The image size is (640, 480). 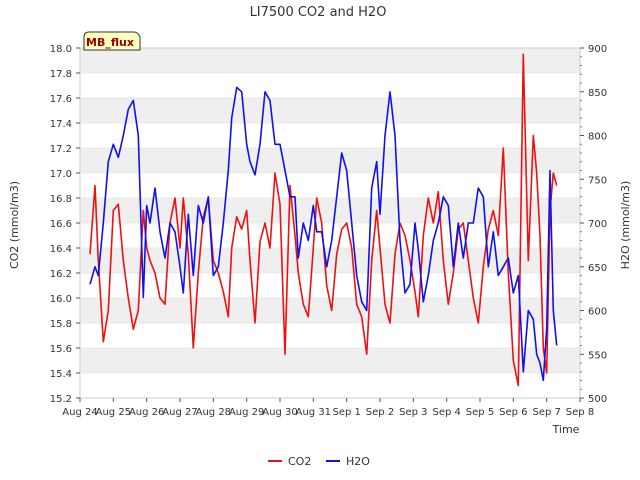 I want to click on y-left-tick-label: 17.0, so click(x=61, y=174).